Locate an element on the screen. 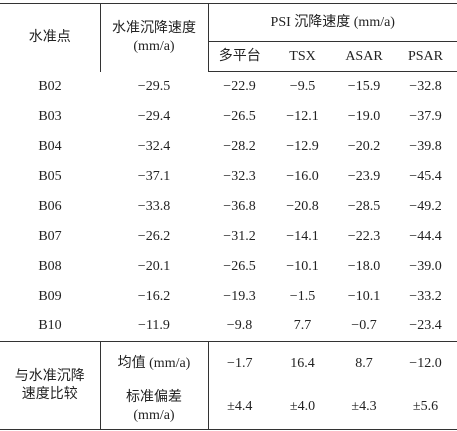  header-cell: PSI 沉降速度 (mm/a) is located at coordinates (332, 22).